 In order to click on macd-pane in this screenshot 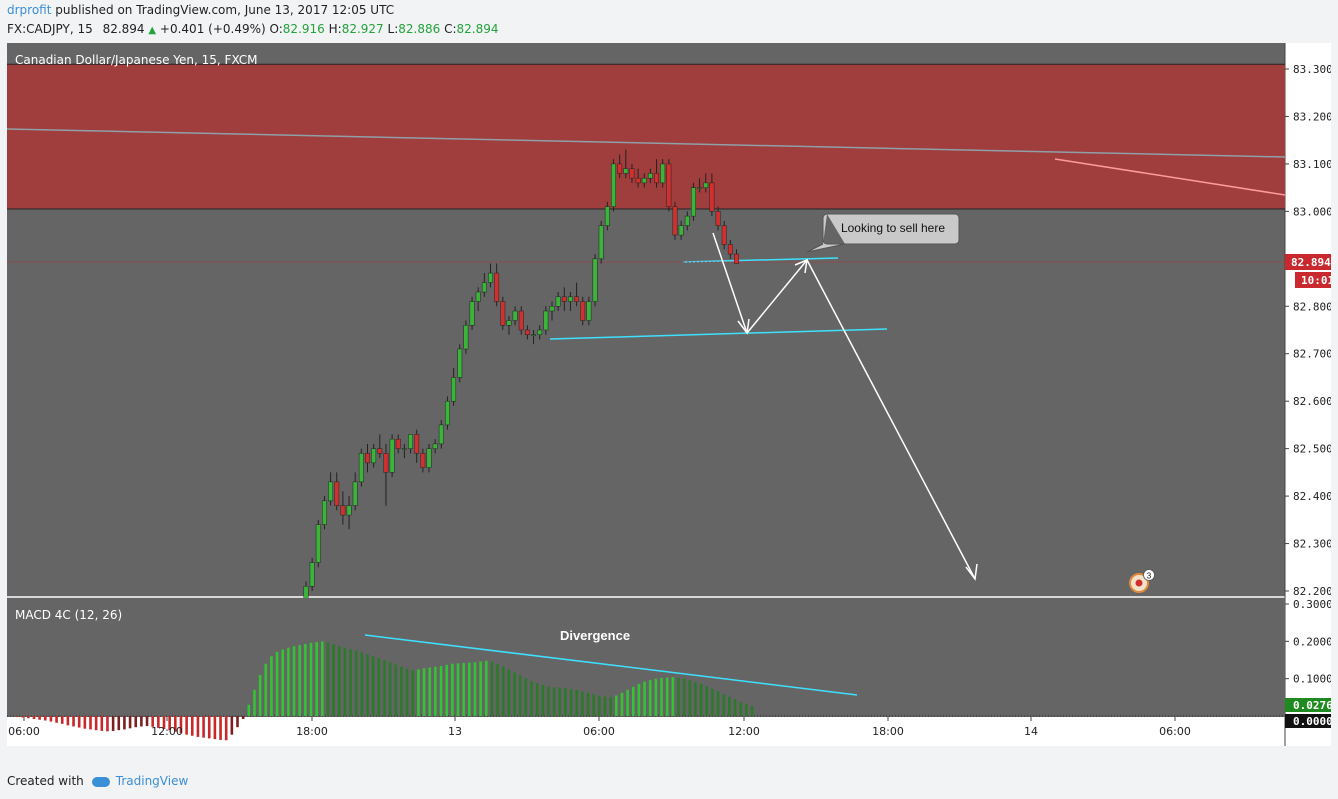, I will do `click(646, 657)`.